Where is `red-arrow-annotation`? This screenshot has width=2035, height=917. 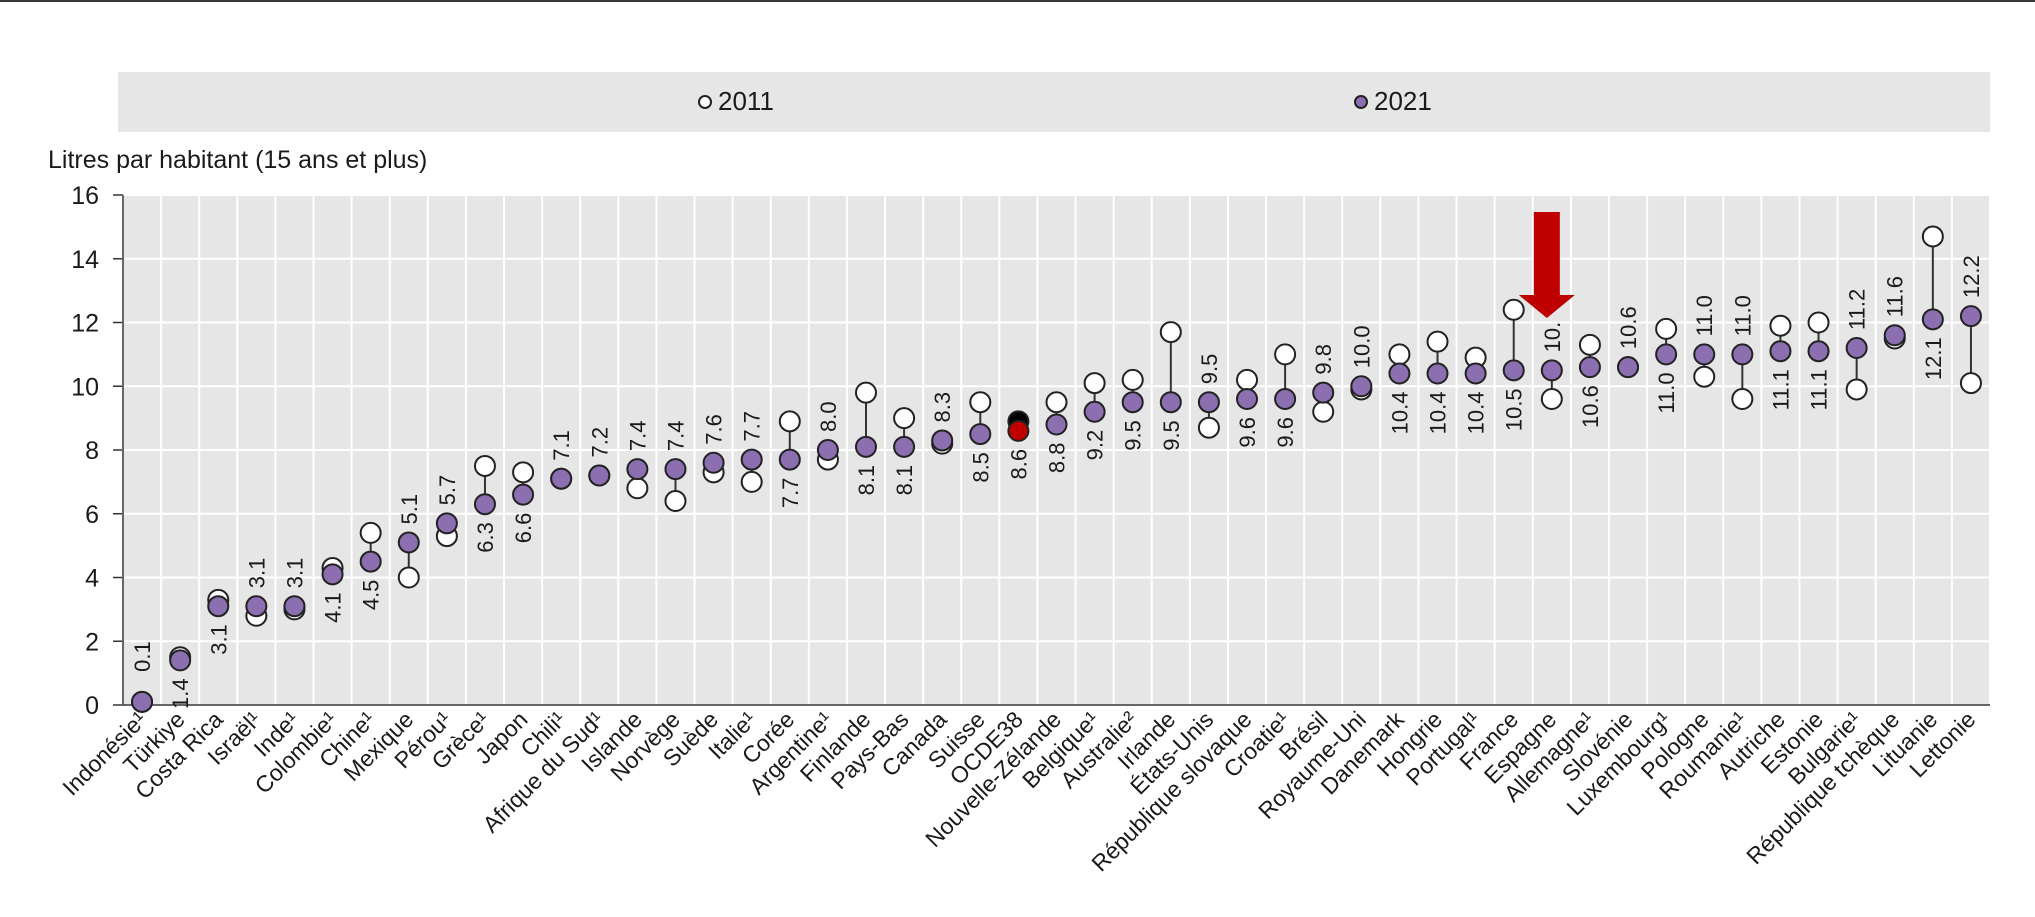
red-arrow-annotation is located at coordinates (1546, 265).